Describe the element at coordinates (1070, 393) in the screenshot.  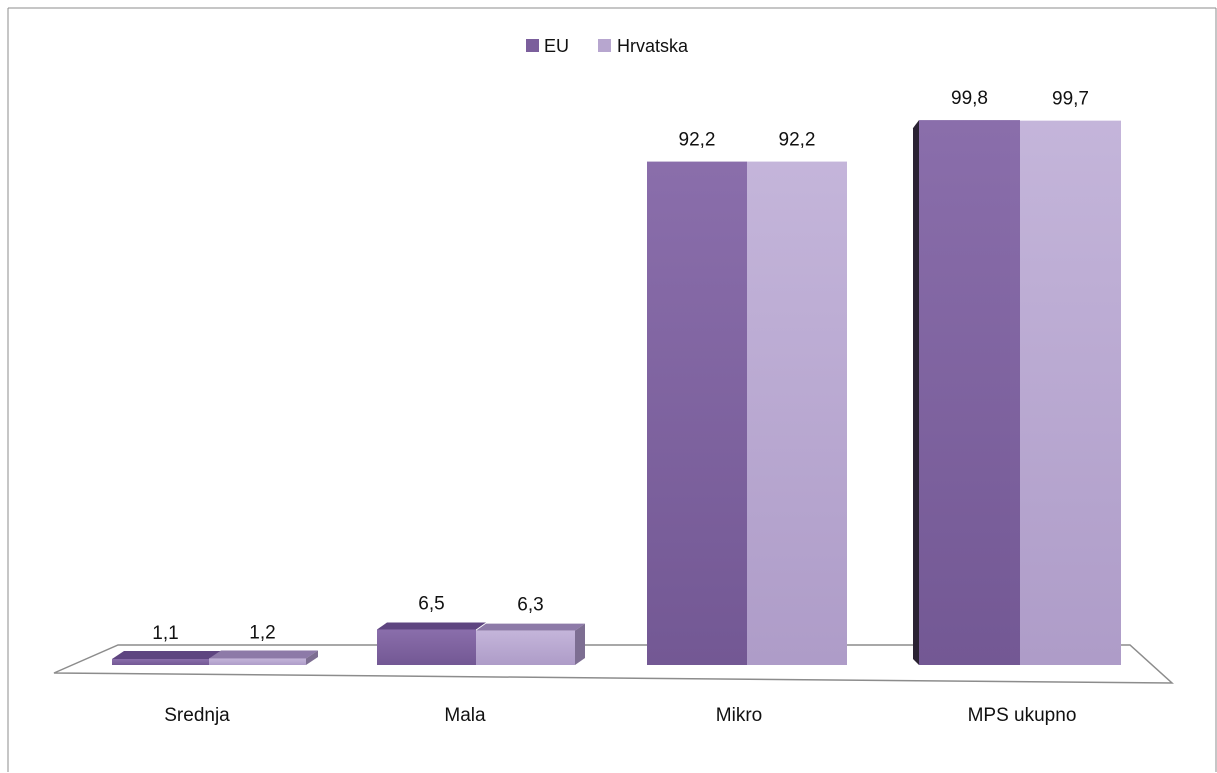
I see `bar-hrvatska-mps-ukupno` at that location.